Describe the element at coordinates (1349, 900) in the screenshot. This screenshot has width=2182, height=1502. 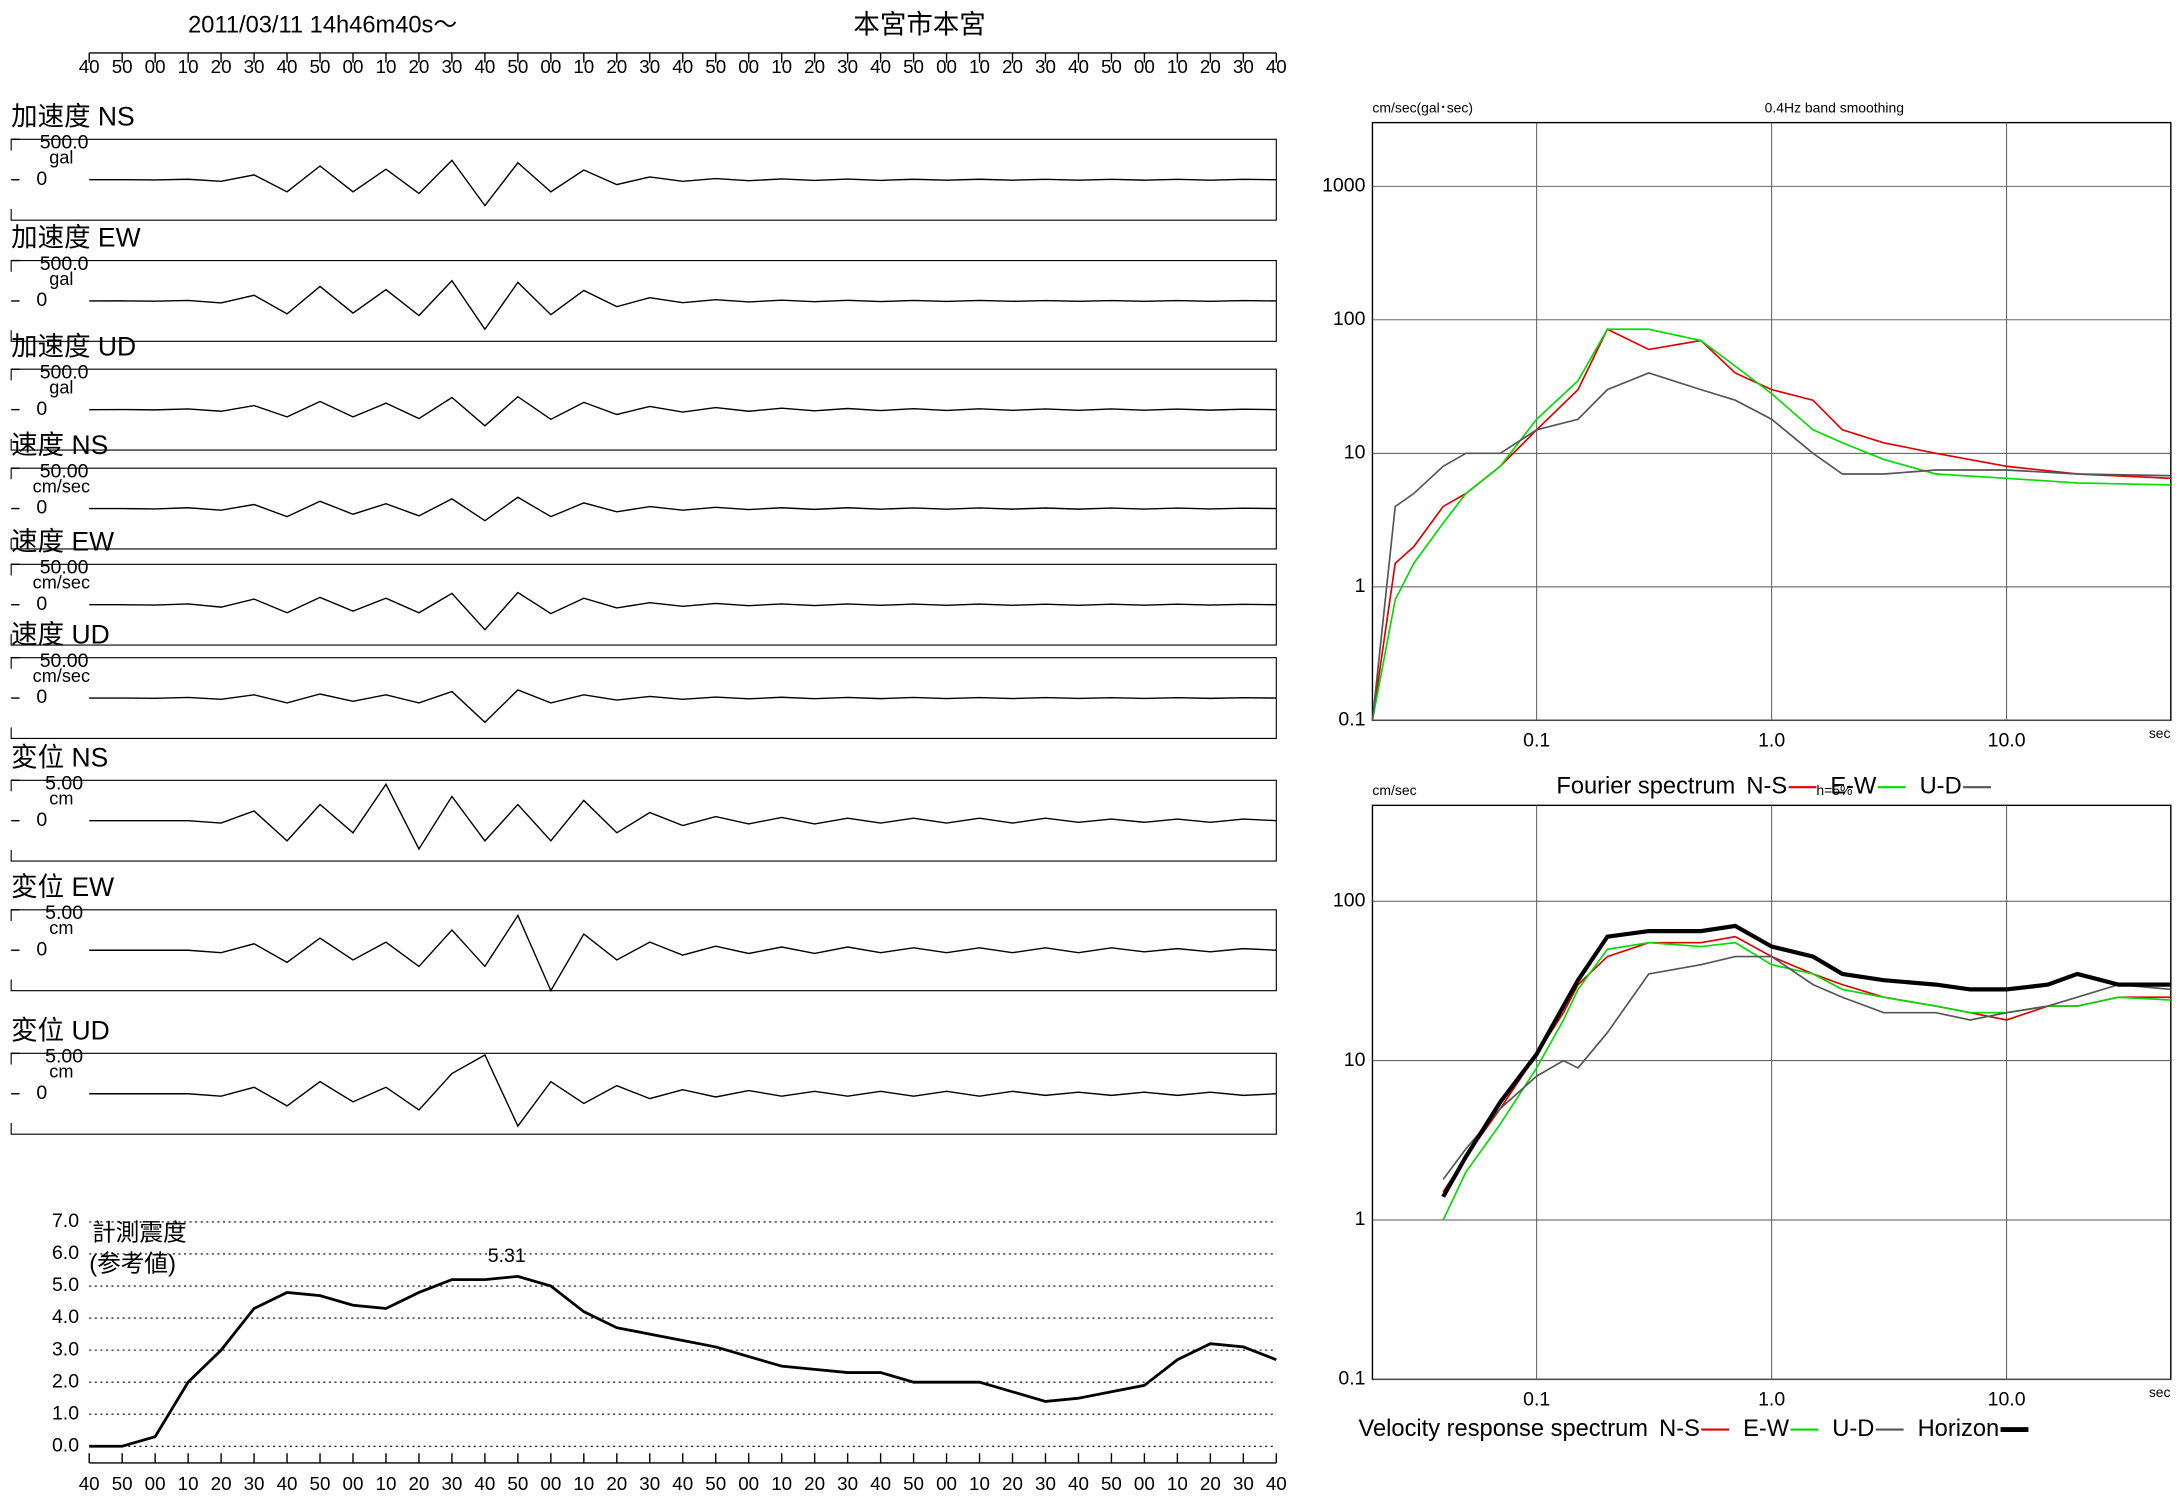
I see `y-tick-label: 100` at that location.